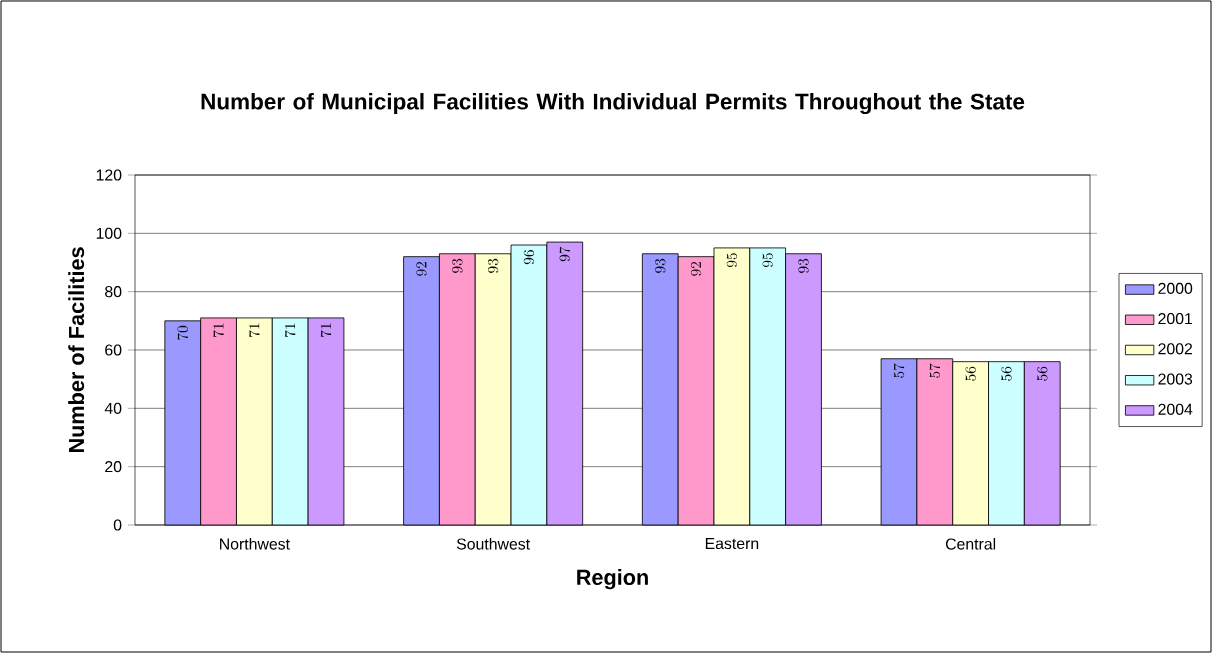 The image size is (1212, 653). Describe the element at coordinates (1175, 319) in the screenshot. I see `legend-label: 2001` at that location.